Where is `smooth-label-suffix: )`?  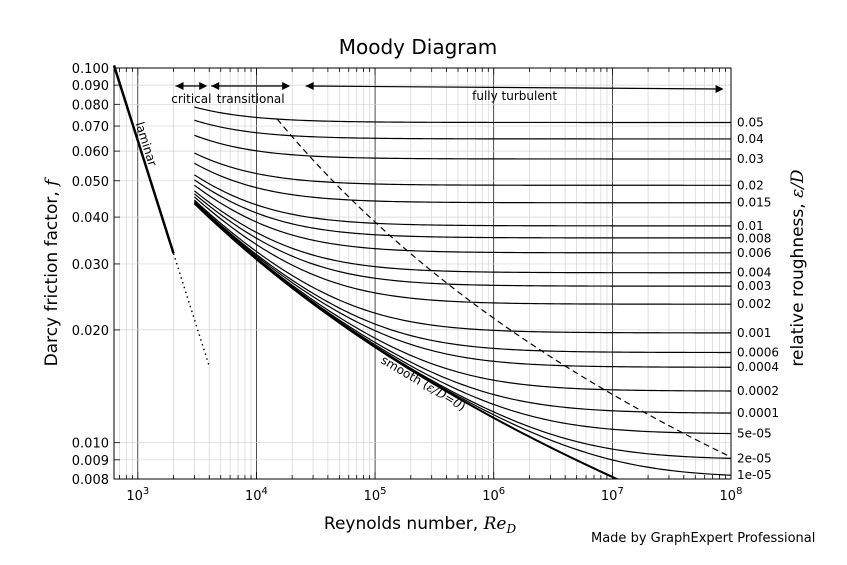
smooth-label-suffix: ) is located at coordinates (462, 406).